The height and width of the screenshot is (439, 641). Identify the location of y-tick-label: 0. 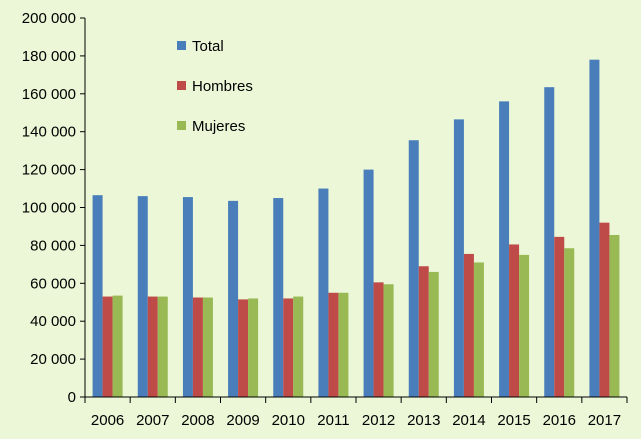
(72, 397).